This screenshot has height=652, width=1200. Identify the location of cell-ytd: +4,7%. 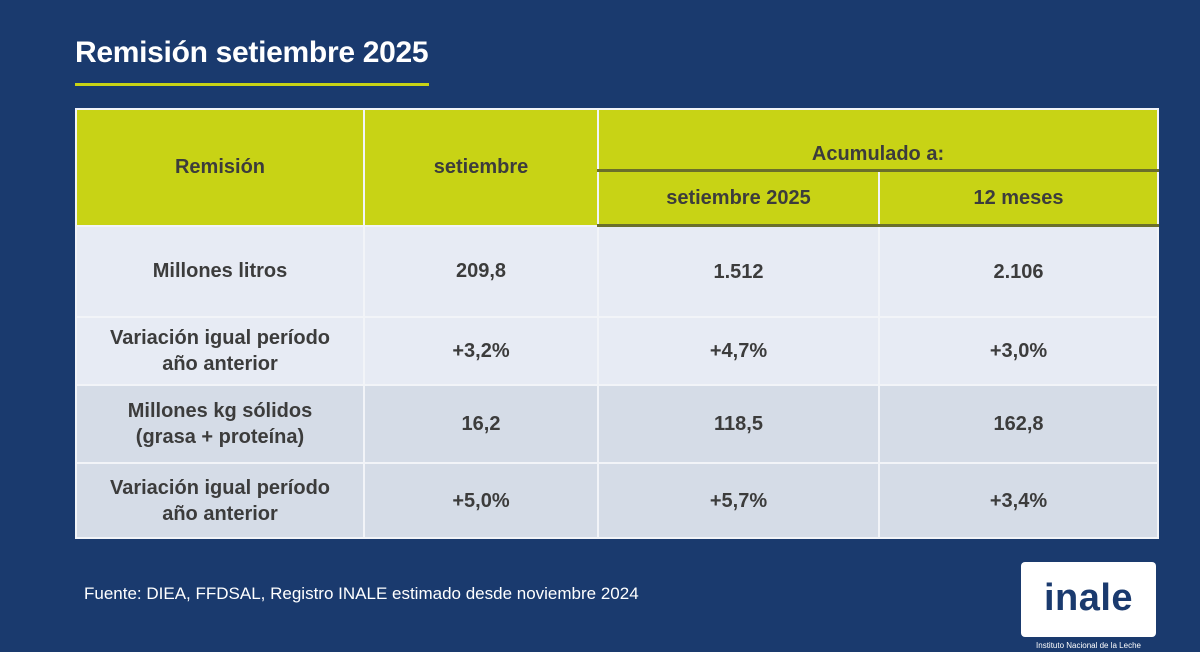
(738, 351).